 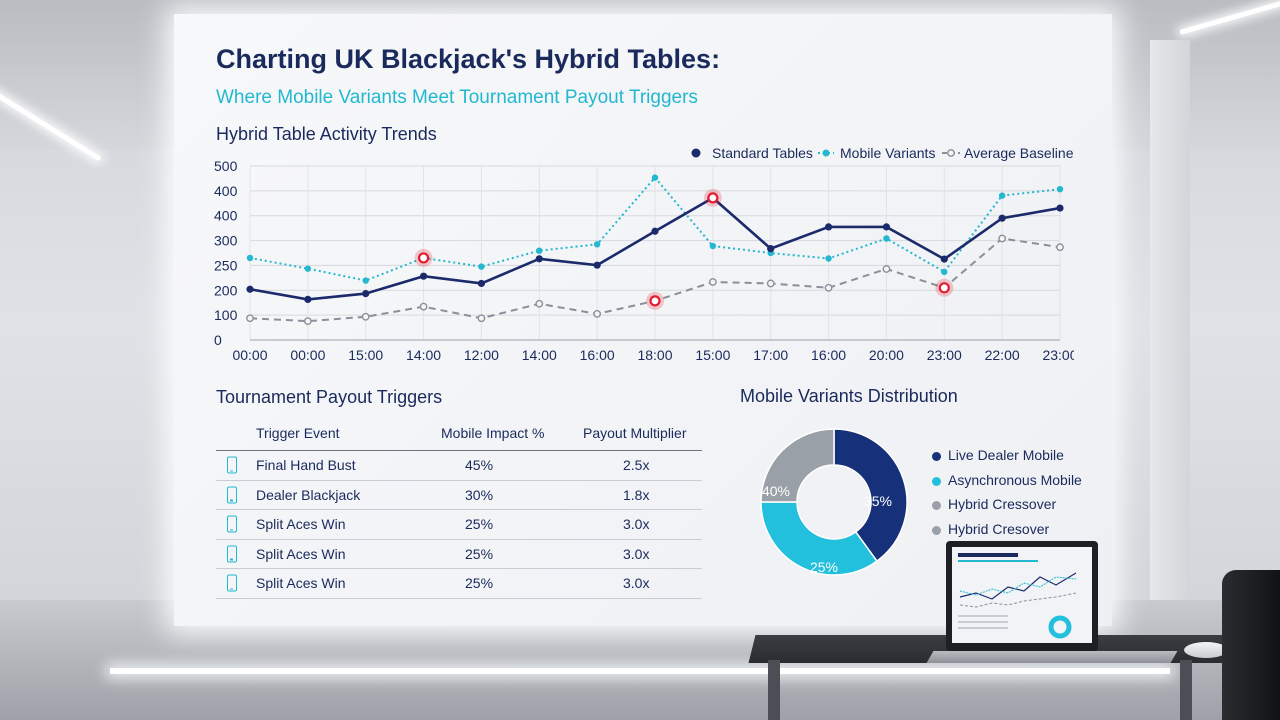 What do you see at coordinates (640, 671) in the screenshot?
I see `floor-light-strip` at bounding box center [640, 671].